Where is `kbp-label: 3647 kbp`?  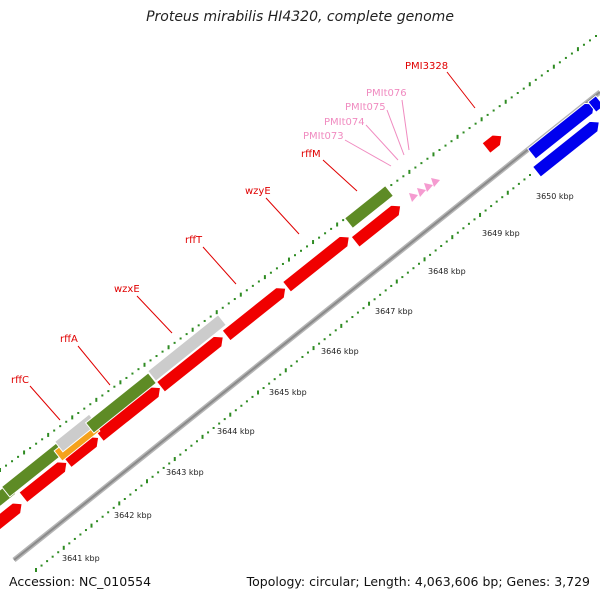 kbp-label: 3647 kbp is located at coordinates (394, 311).